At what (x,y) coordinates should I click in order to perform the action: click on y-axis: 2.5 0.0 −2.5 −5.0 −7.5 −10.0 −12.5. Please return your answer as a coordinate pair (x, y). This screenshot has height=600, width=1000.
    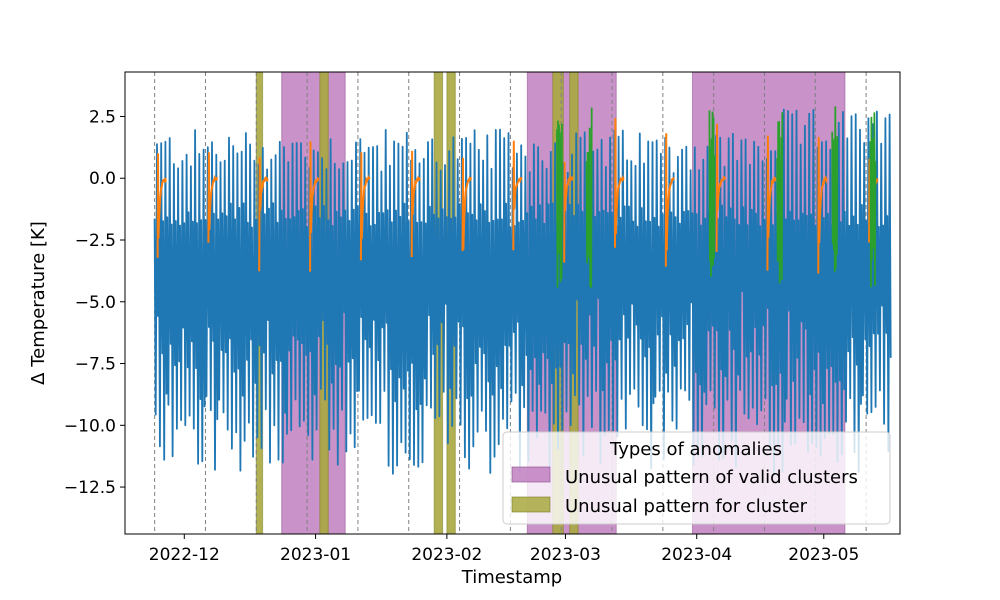
    Looking at the image, I should click on (94, 302).